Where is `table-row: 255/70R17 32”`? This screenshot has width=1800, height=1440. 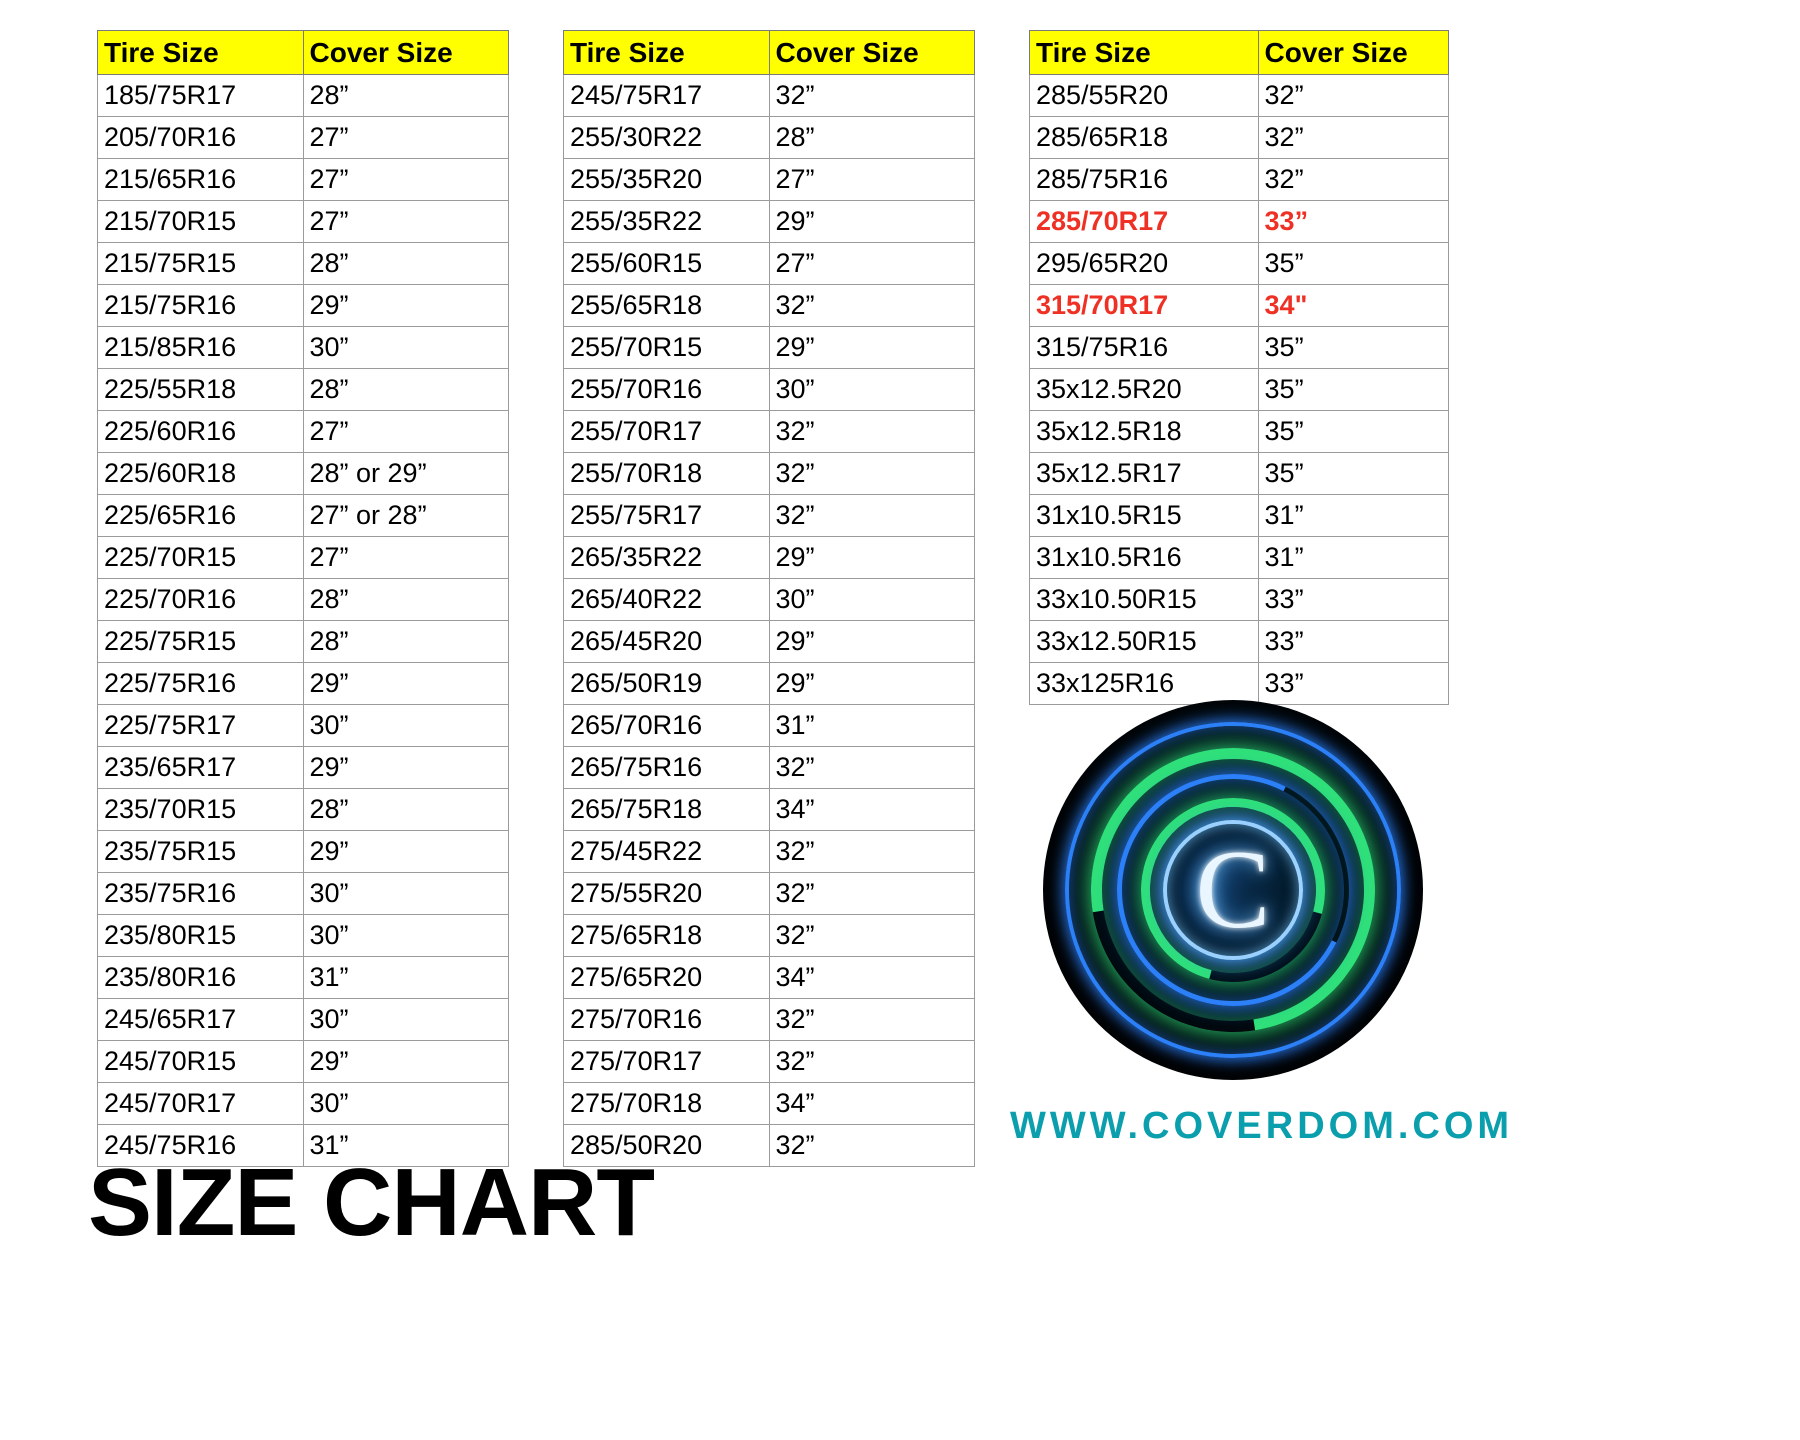 table-row: 255/70R17 32” is located at coordinates (769, 431).